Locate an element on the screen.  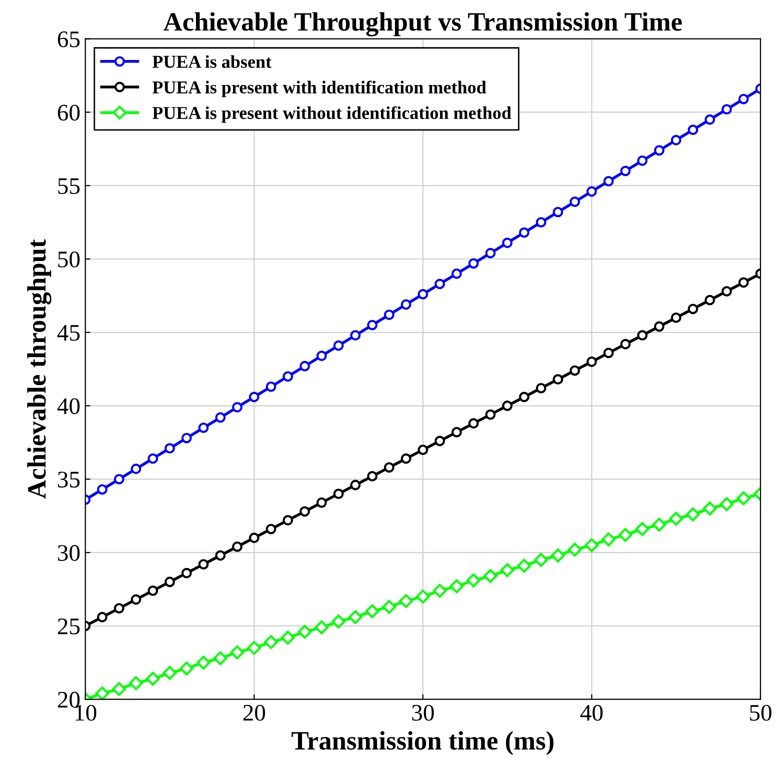
y-tick-label: 60 is located at coordinates (69, 112).